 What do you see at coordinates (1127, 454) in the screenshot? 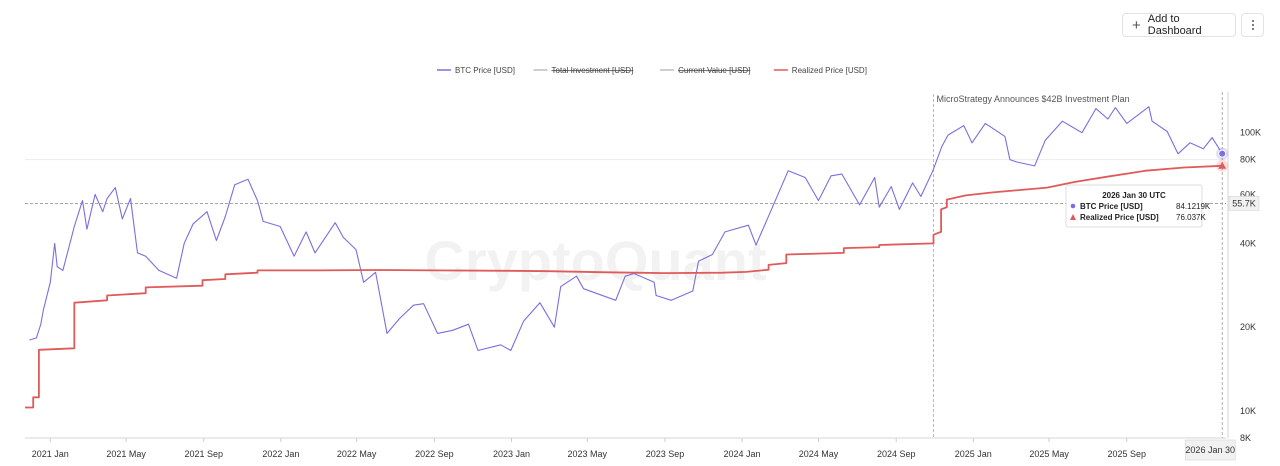
I see `x-tick-label: 2025 Sep` at bounding box center [1127, 454].